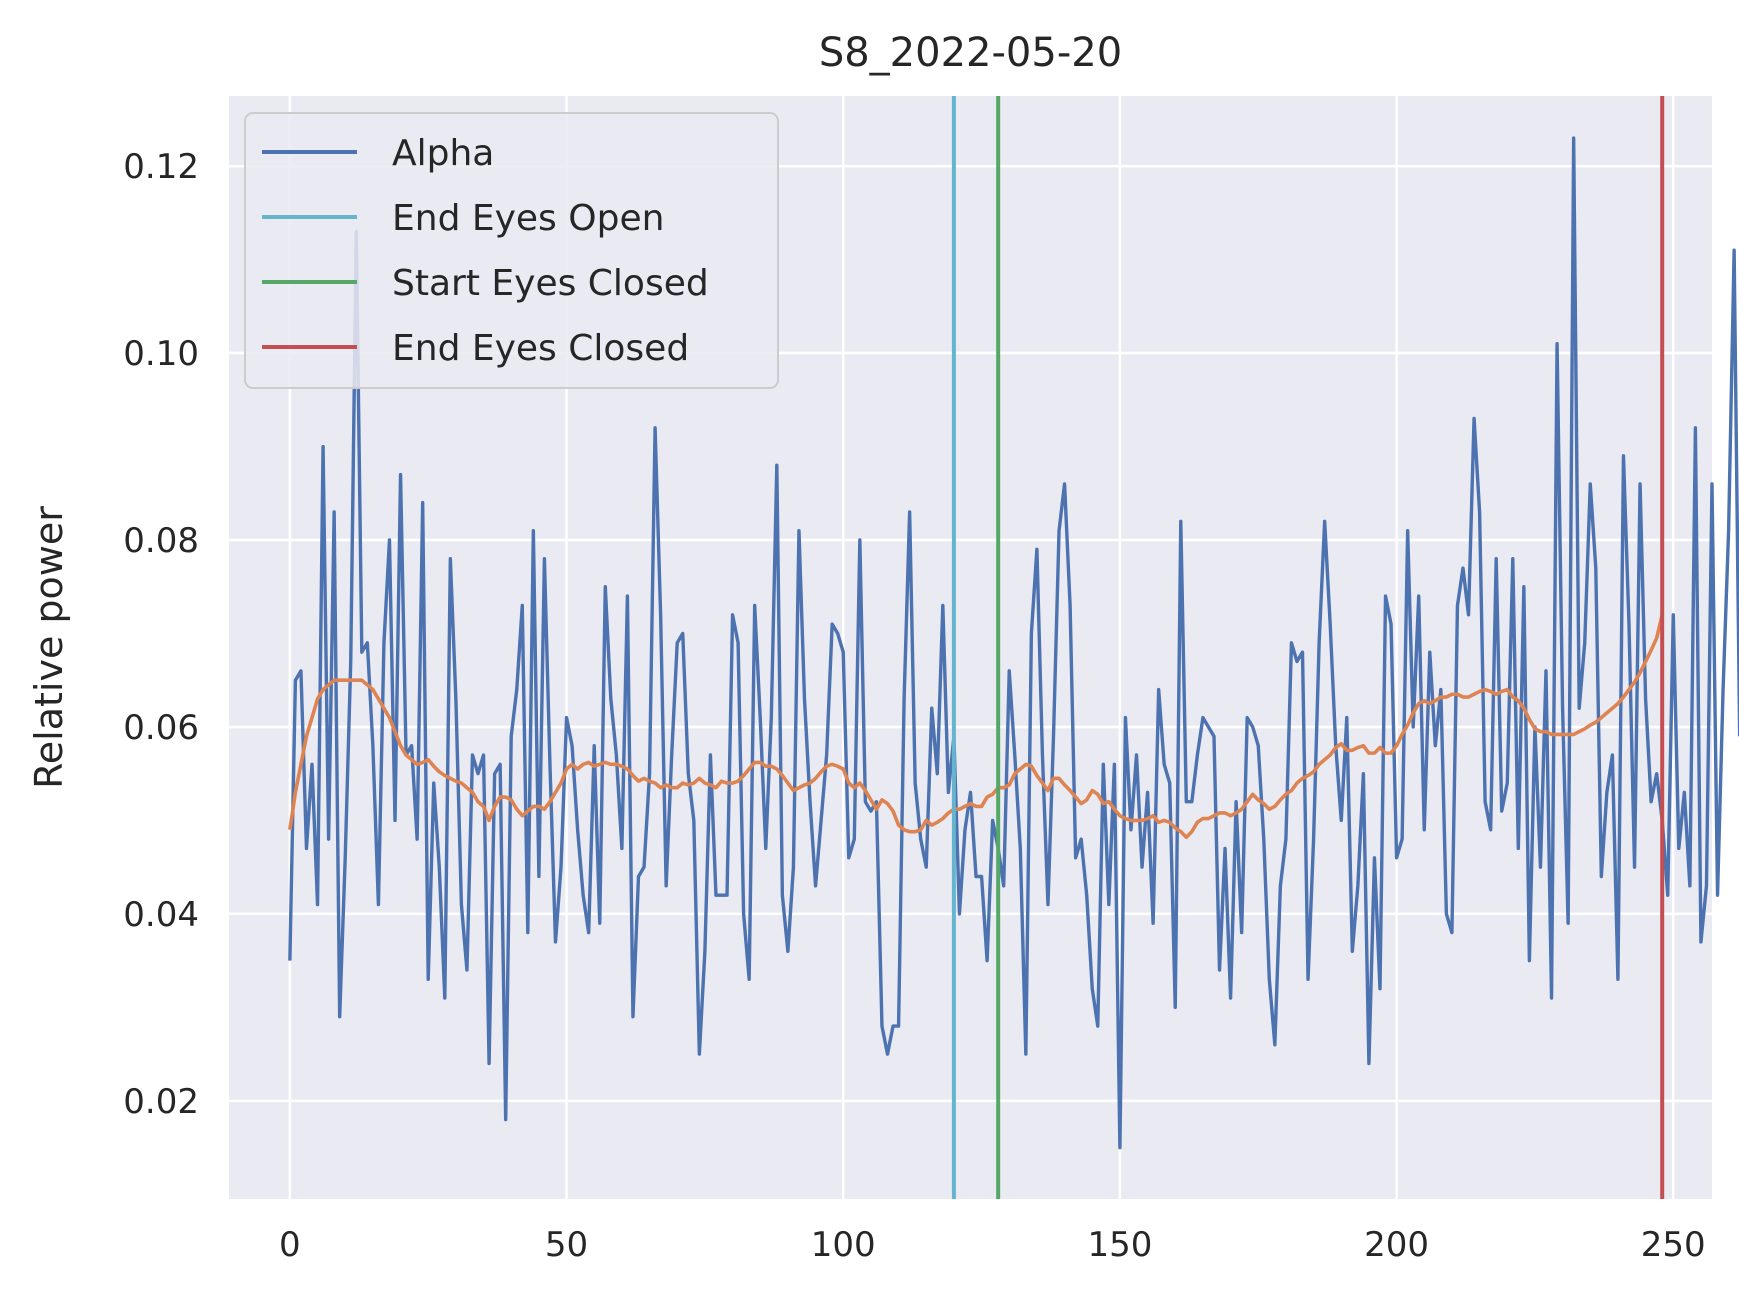  I want to click on y-axis-label: Relative power, so click(49, 647).